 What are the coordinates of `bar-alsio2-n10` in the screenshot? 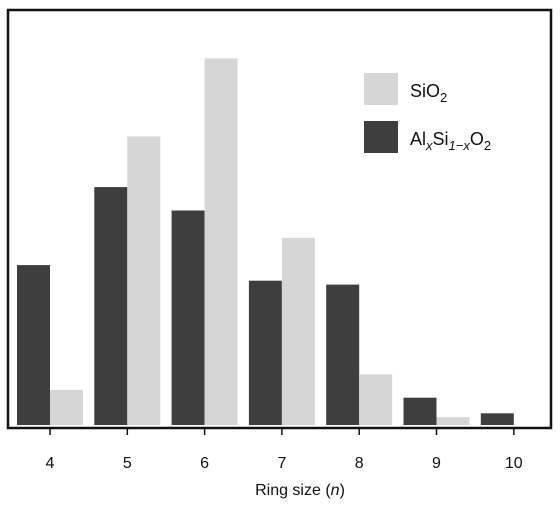 It's located at (497, 419).